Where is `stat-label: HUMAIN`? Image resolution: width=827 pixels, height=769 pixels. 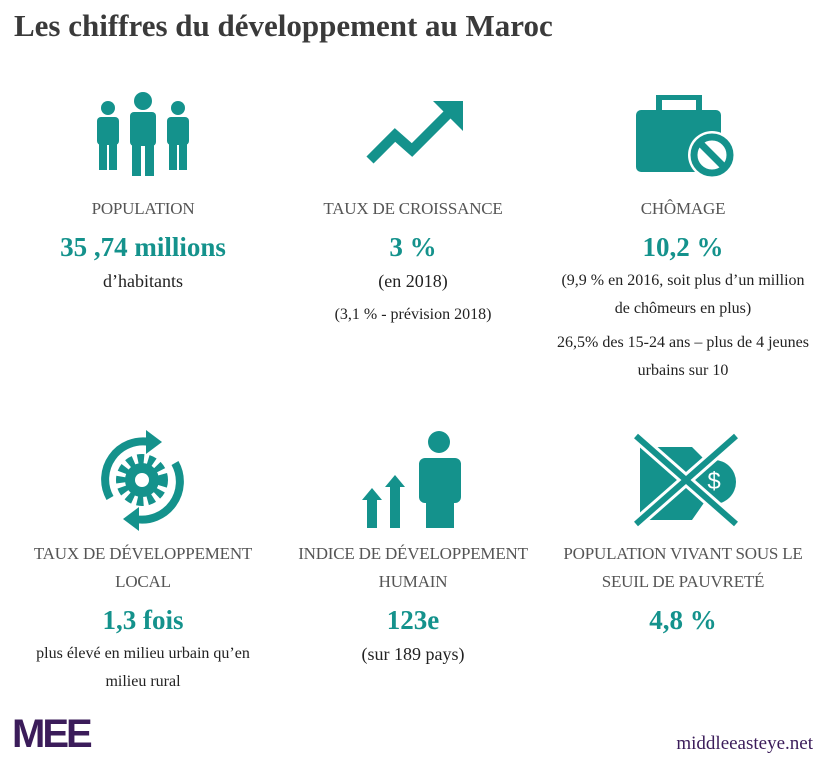
stat-label: HUMAIN is located at coordinates (413, 581).